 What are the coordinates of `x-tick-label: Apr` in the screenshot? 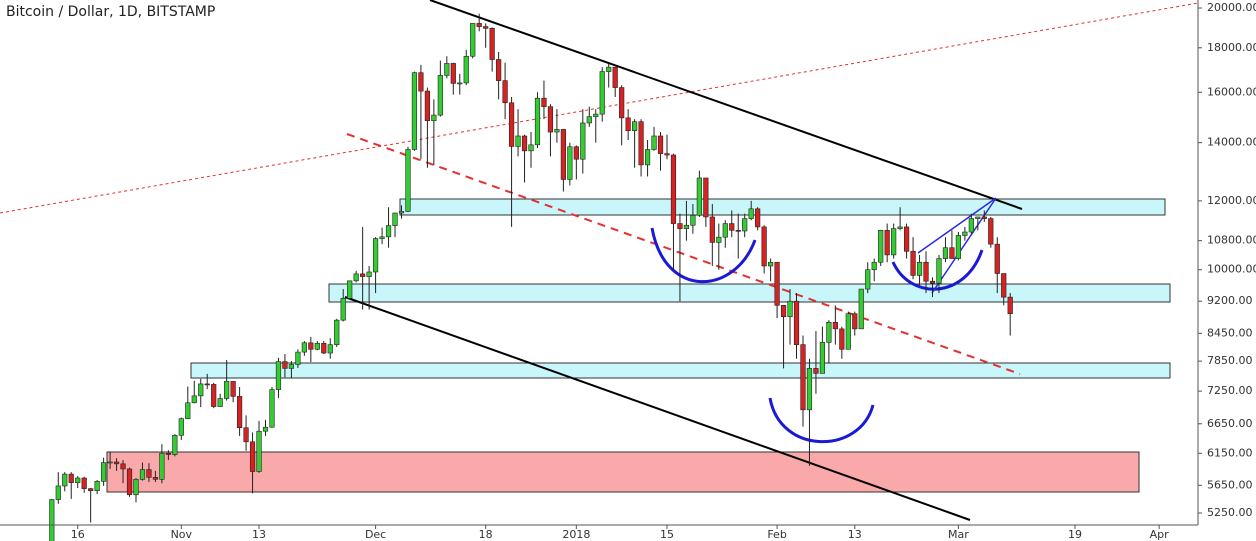 It's located at (1160, 534).